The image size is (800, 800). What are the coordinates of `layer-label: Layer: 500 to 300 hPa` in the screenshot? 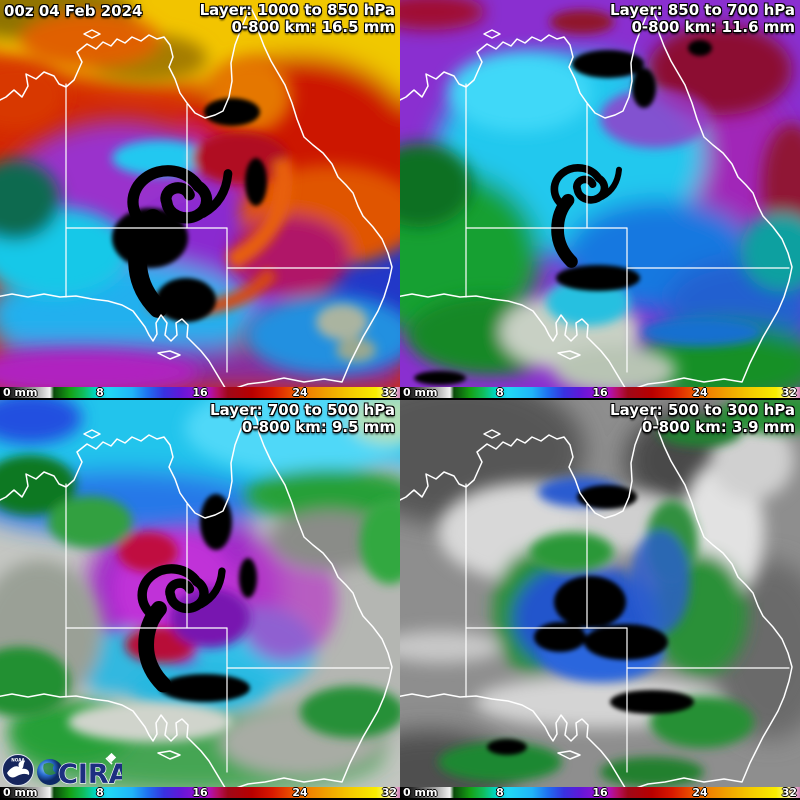 It's located at (702, 410).